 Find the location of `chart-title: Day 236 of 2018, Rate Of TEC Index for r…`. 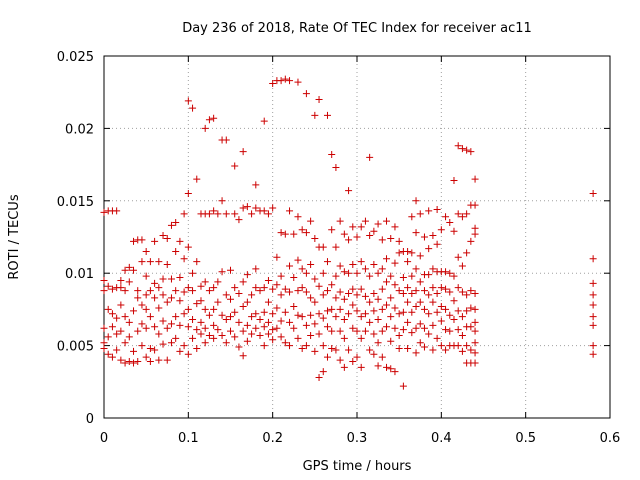

chart-title: Day 236 of 2018, Rate Of TEC Index for r… is located at coordinates (357, 28).